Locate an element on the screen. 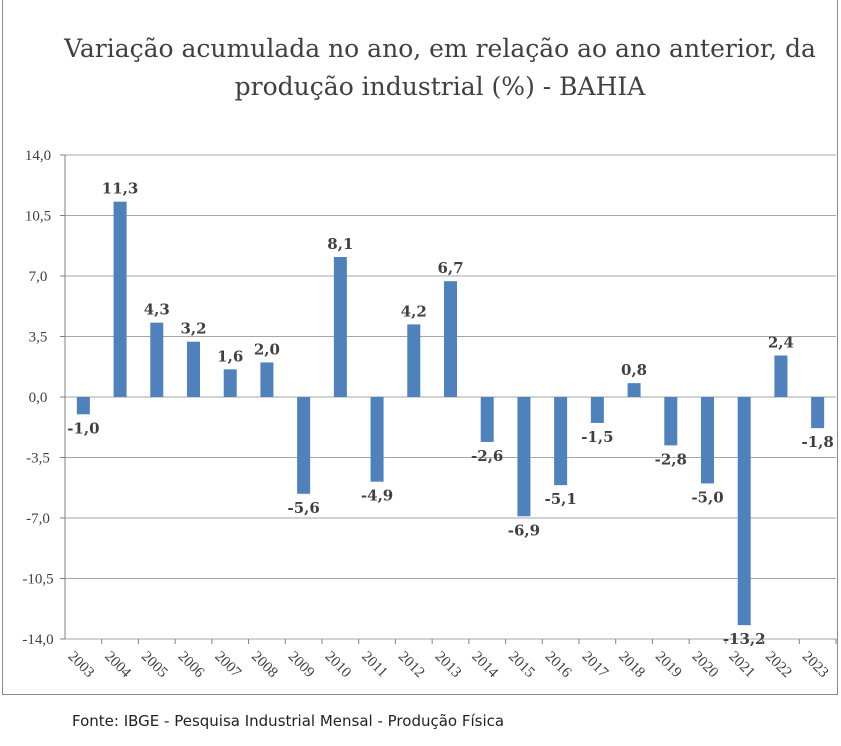  x-tick-label: 2010 is located at coordinates (338, 665).